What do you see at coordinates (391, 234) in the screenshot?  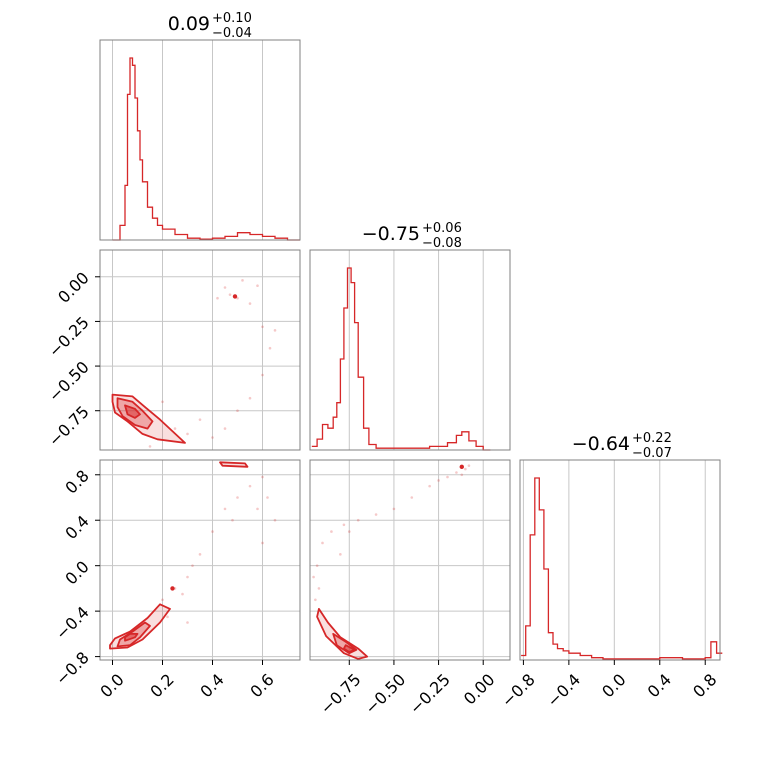 I see `title-value: −0.75` at bounding box center [391, 234].